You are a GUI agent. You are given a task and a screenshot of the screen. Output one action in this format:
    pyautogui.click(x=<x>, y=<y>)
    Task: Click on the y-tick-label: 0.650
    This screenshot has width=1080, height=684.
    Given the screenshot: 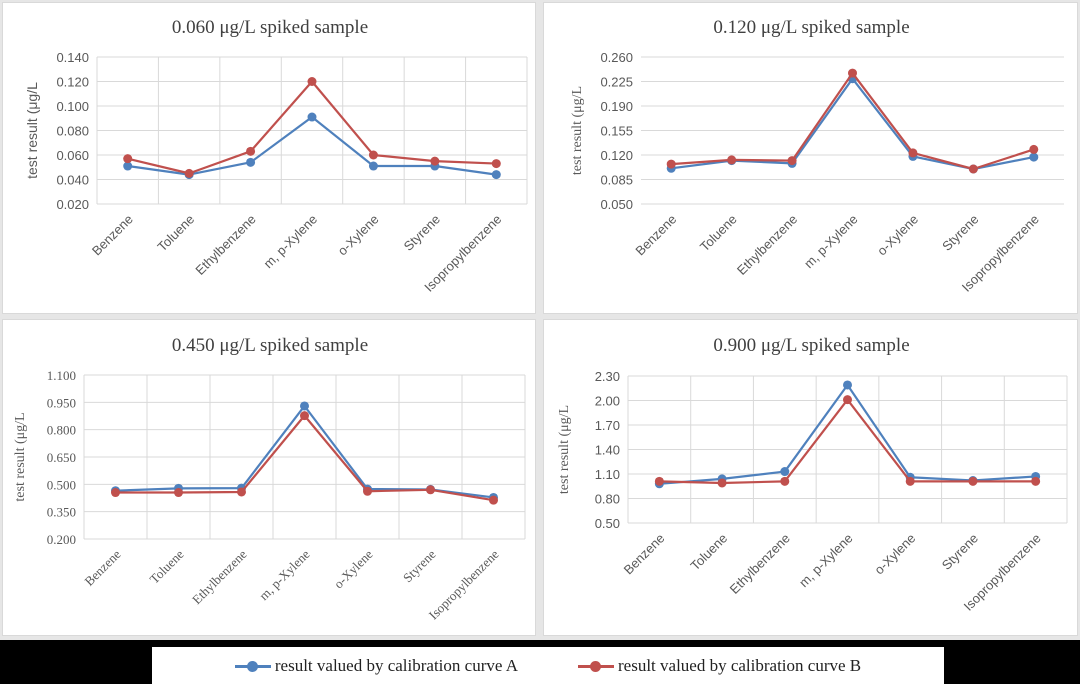 What is the action you would take?
    pyautogui.click(x=61, y=457)
    